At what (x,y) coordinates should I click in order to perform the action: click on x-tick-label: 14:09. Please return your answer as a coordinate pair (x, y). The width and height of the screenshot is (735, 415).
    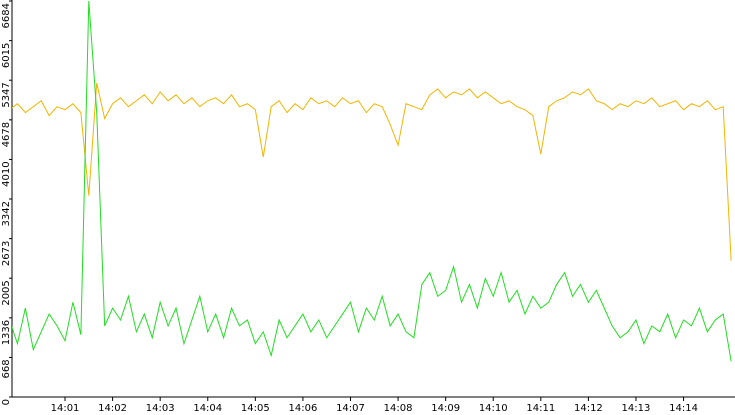
    Looking at the image, I should click on (445, 408).